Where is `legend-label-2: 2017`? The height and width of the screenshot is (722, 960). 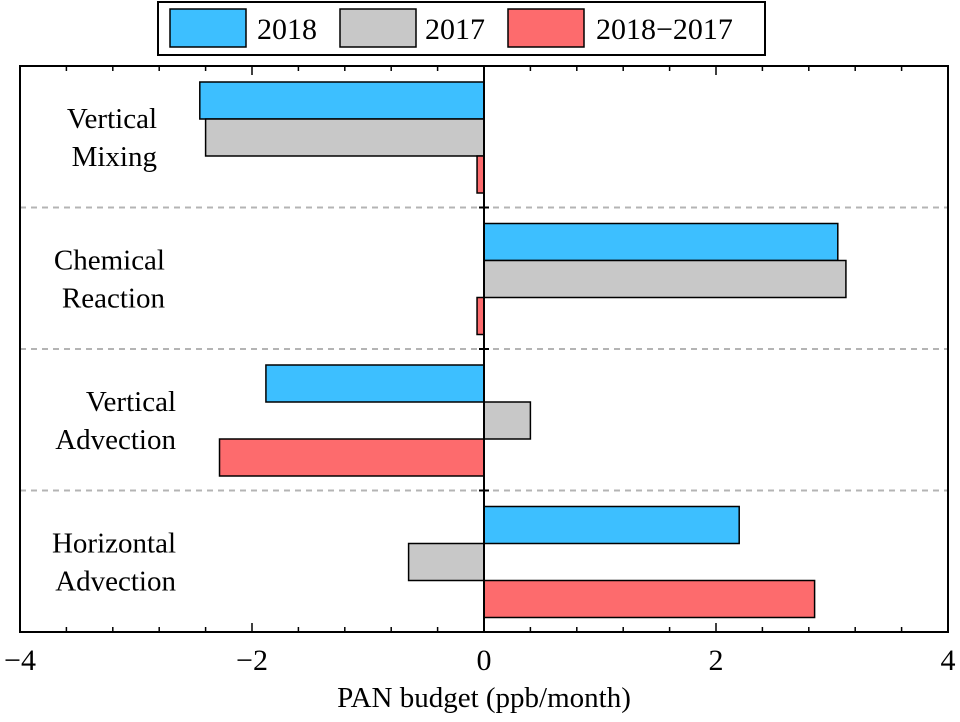
legend-label-2: 2017 is located at coordinates (455, 29).